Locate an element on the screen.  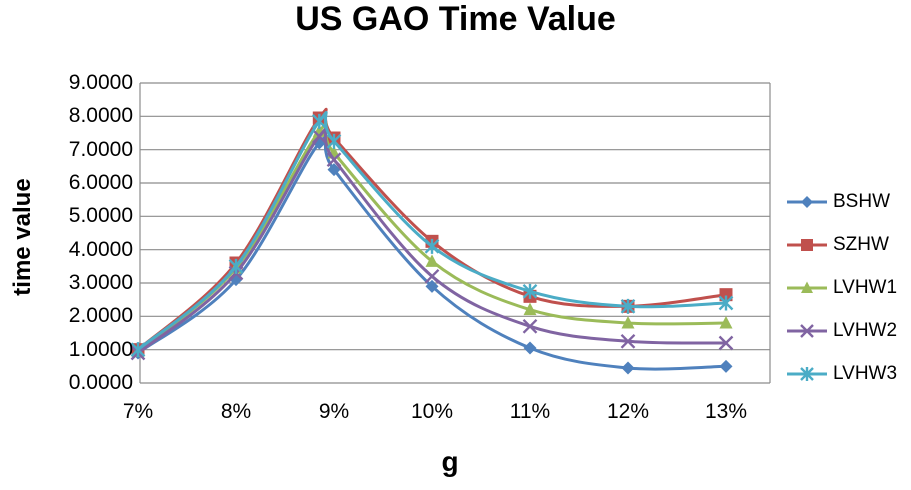
legend-item-LVHW2: LVHW2 is located at coordinates (841, 330).